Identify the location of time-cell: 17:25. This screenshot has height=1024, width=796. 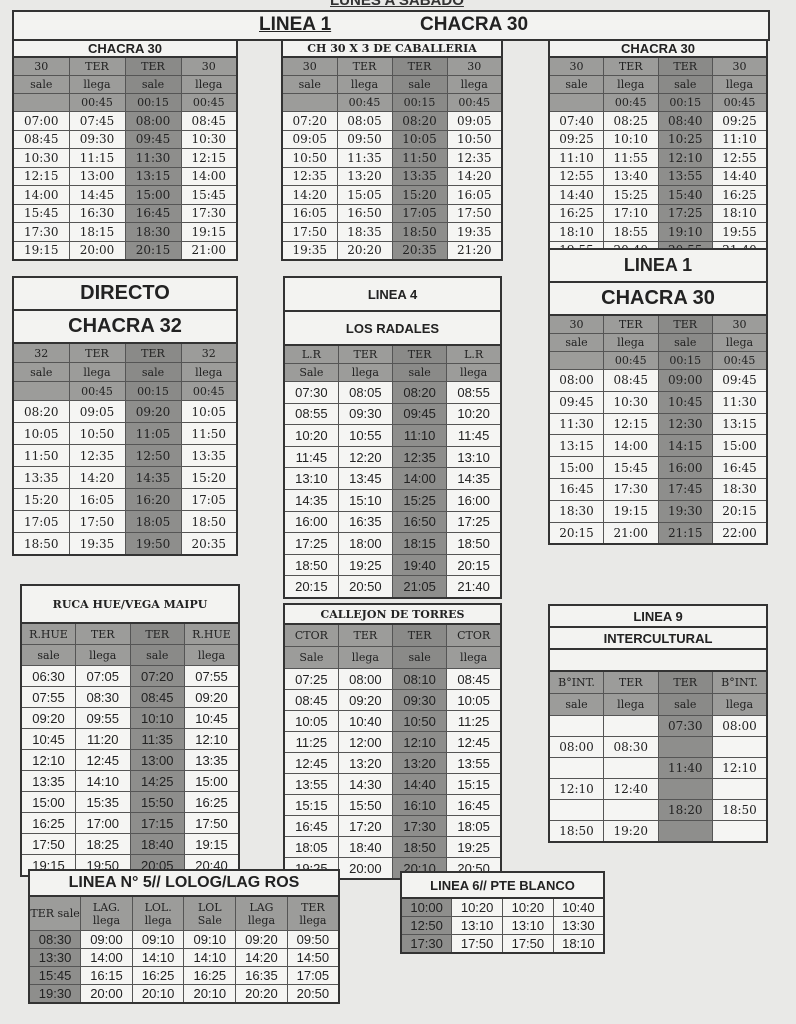
(311, 543).